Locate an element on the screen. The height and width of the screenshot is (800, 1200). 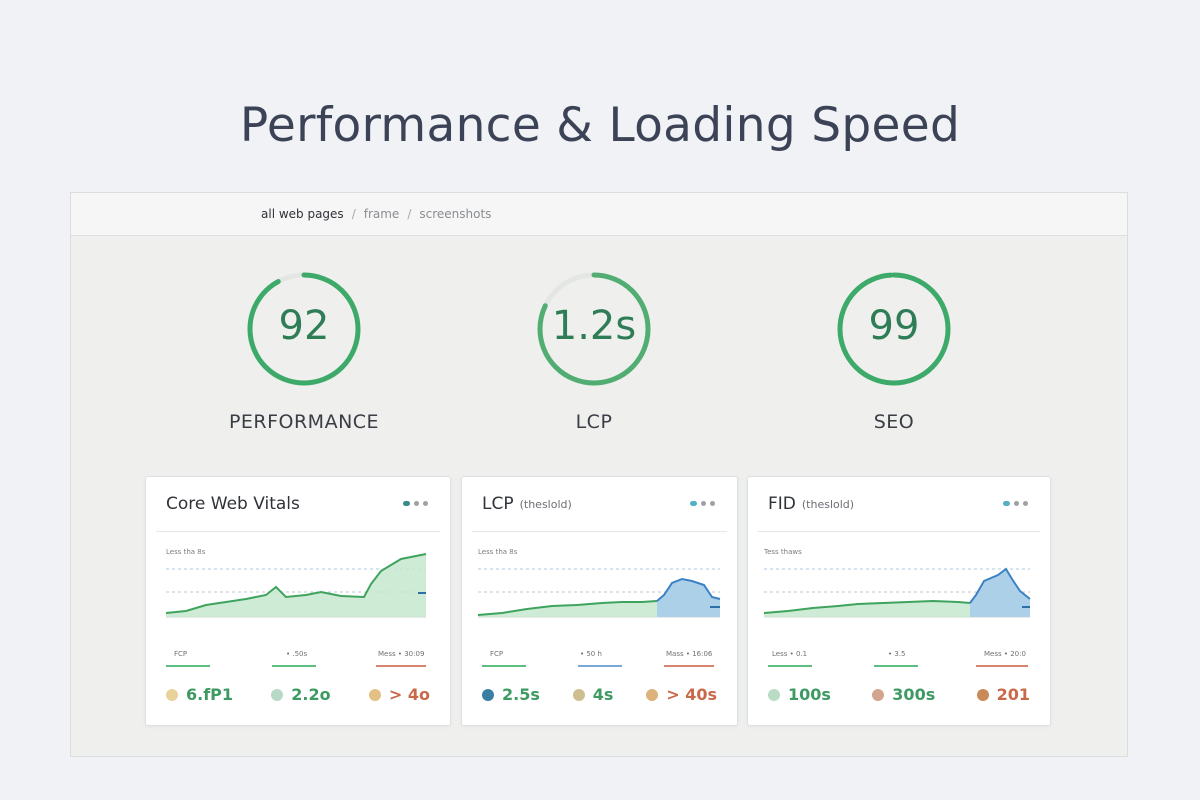
legend-label: • .50s is located at coordinates (297, 654).